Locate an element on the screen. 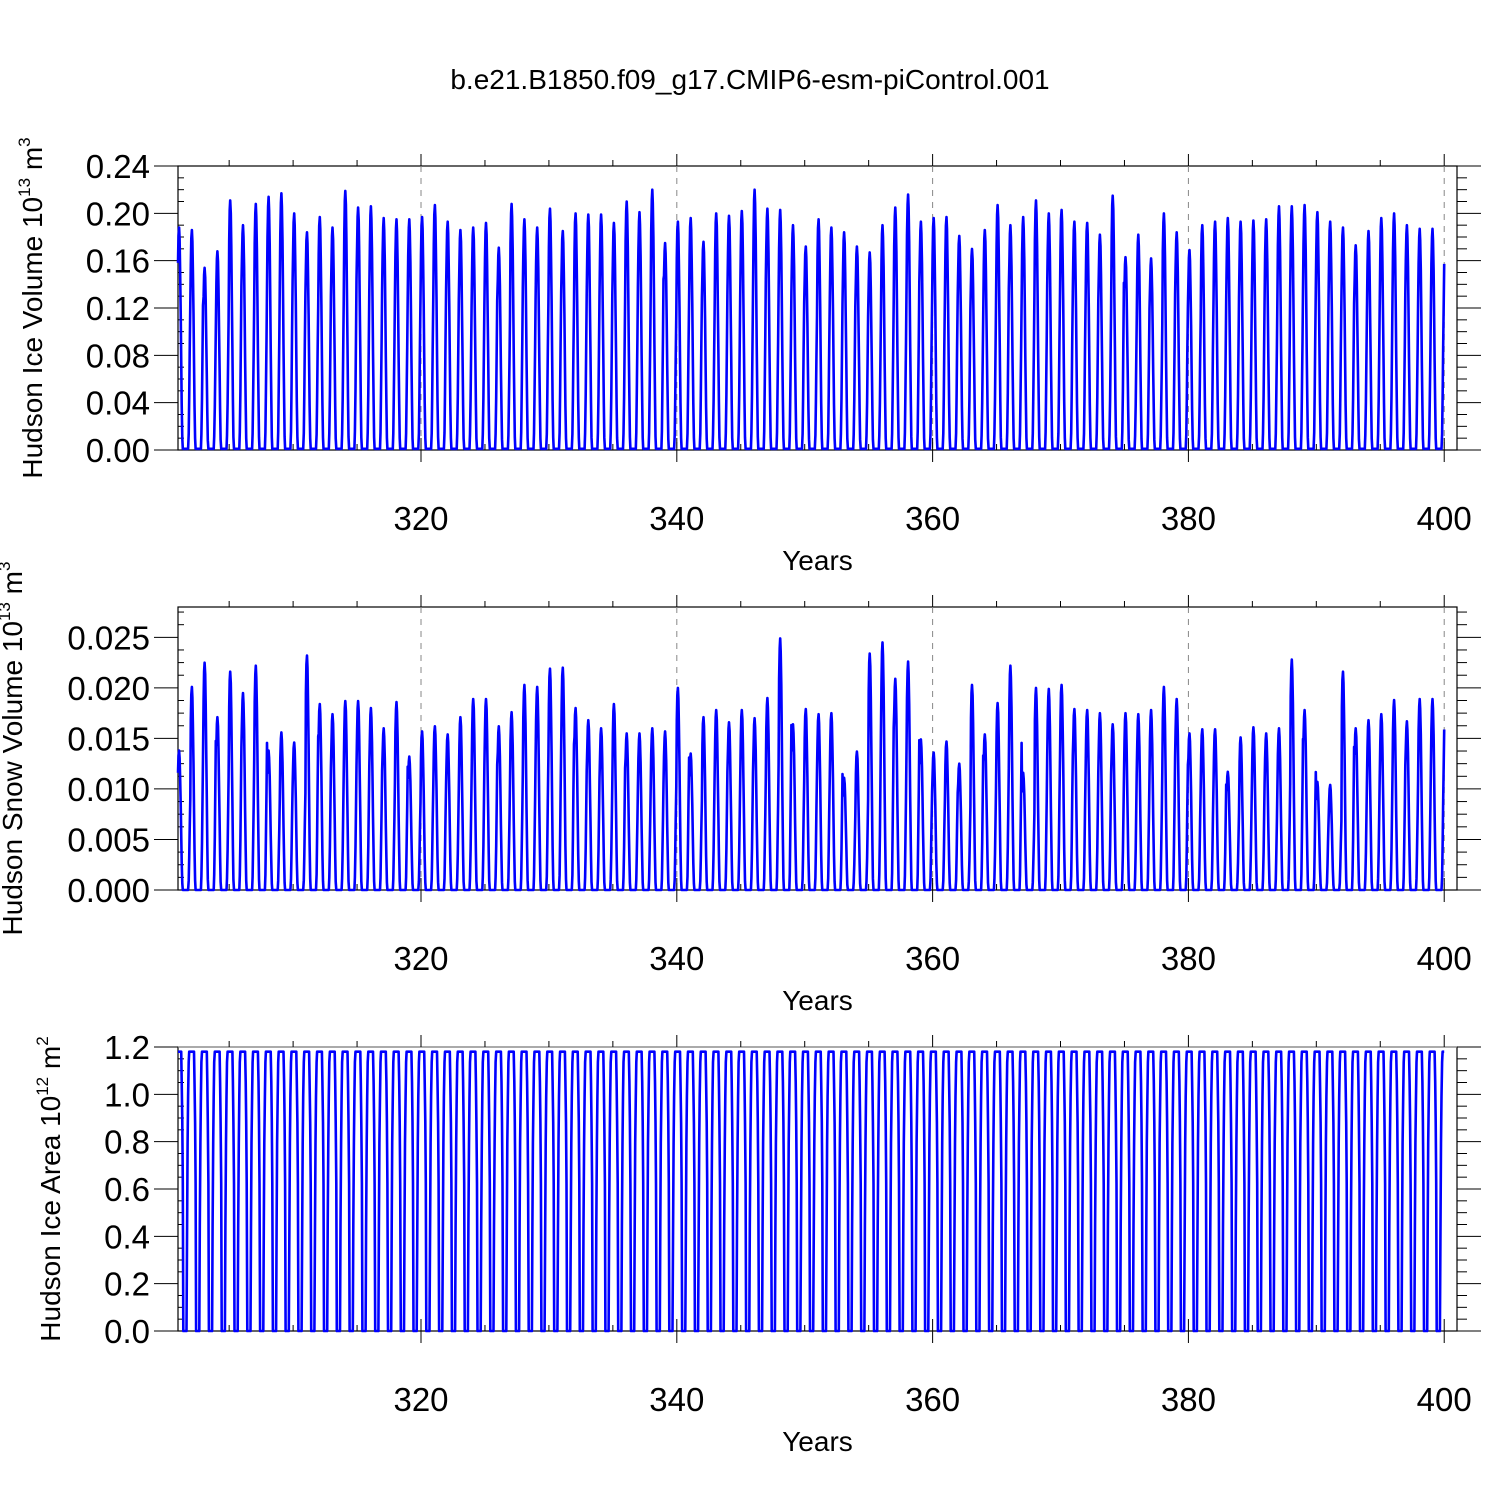  y-tick-label: 0.000 is located at coordinates (108, 890).